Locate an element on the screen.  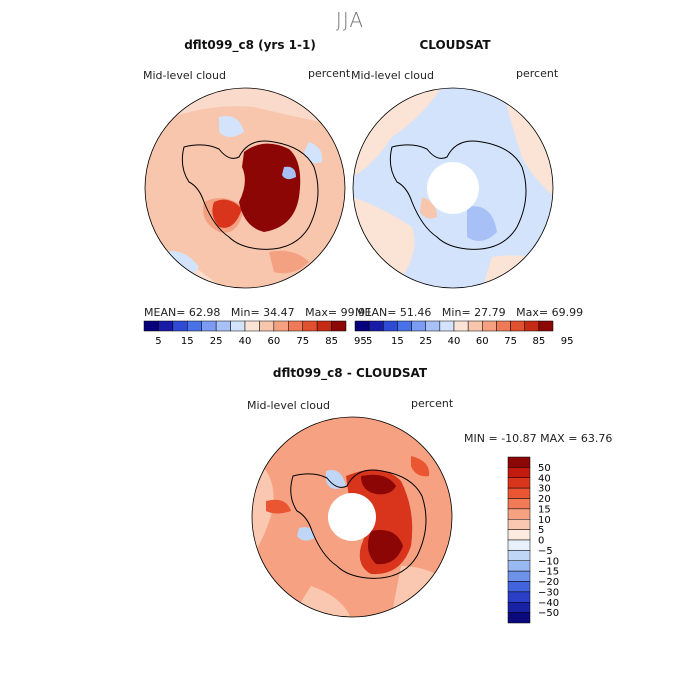
light-positive-patch is located at coordinates (421, 591).